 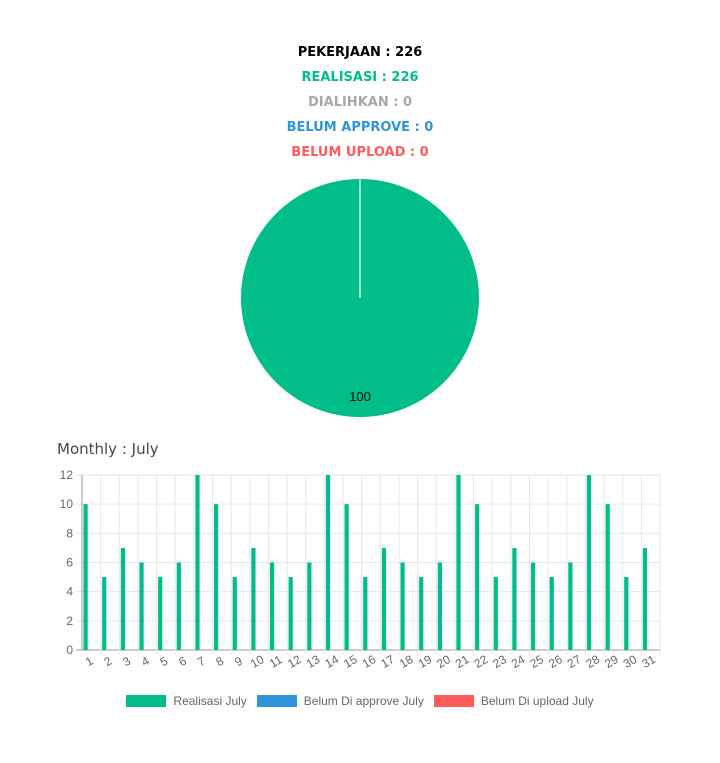 What do you see at coordinates (331, 661) in the screenshot?
I see `x-tick-label: 14` at bounding box center [331, 661].